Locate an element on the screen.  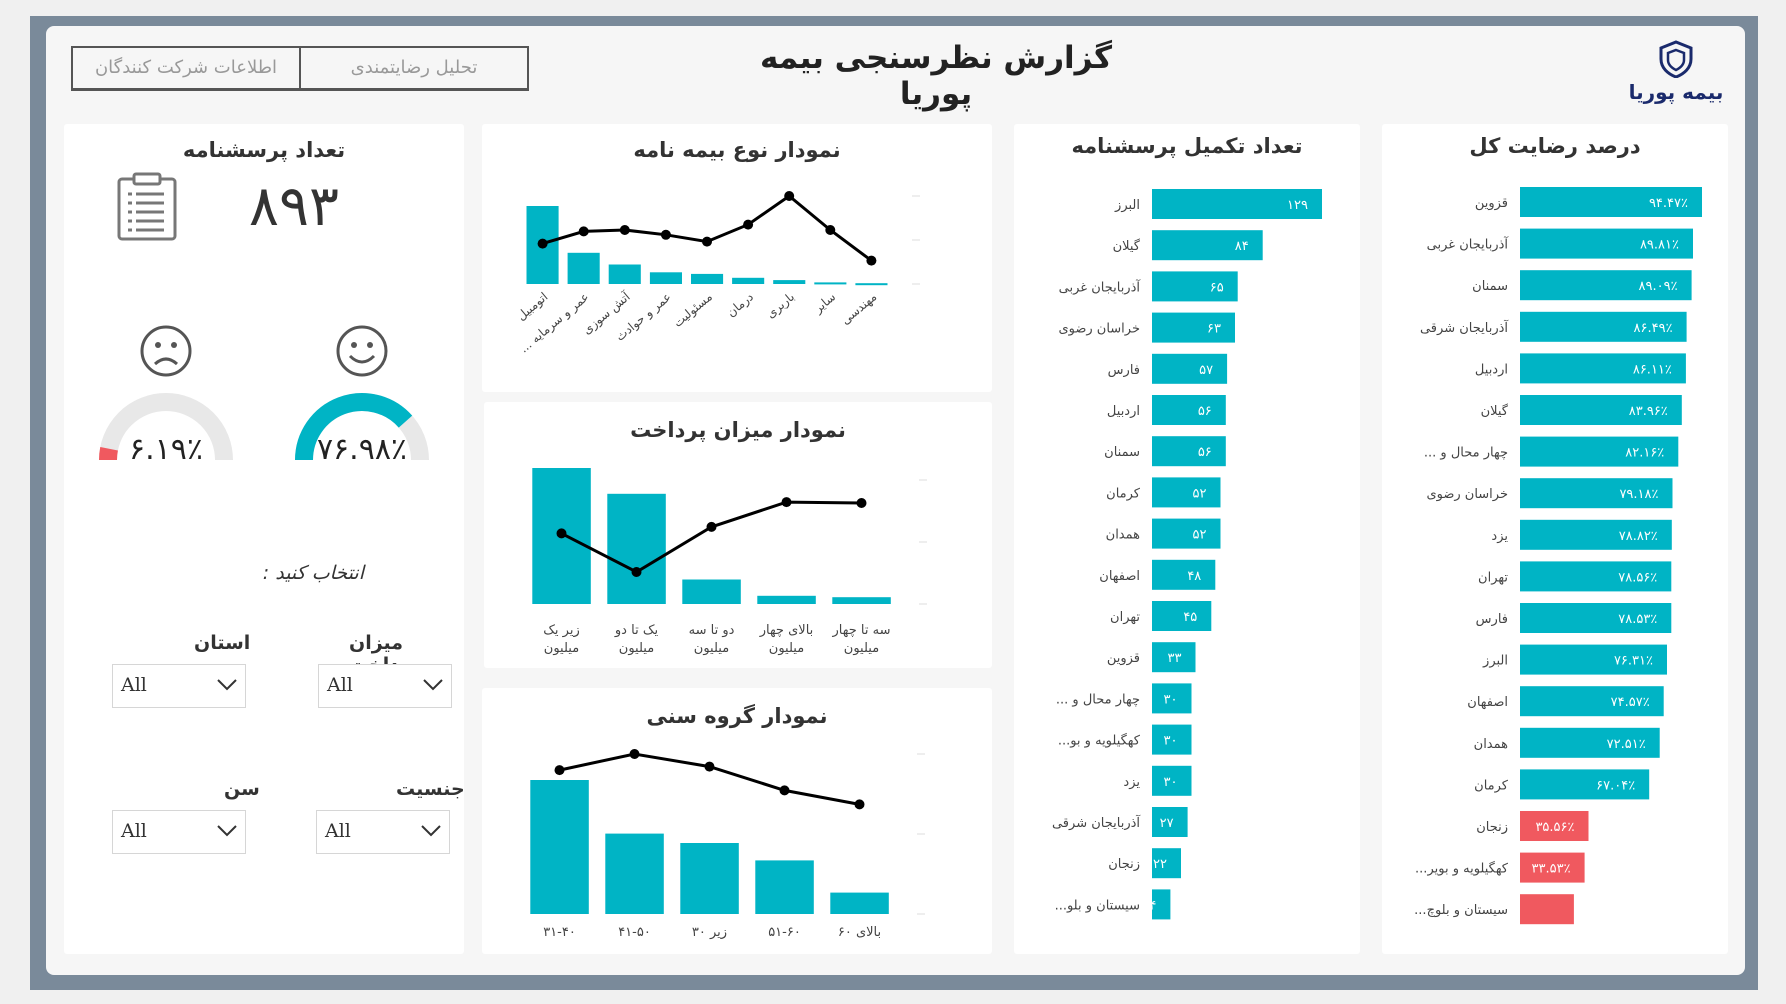
category-label: آذربایجان غربی is located at coordinates (1100, 286).